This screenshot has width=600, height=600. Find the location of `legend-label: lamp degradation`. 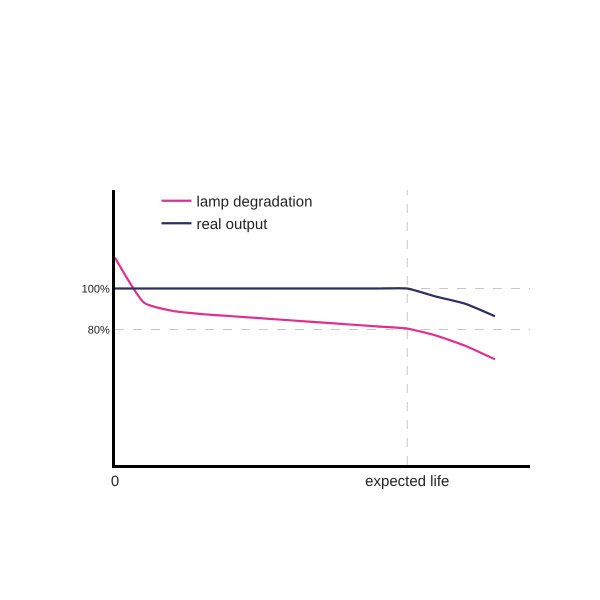

legend-label: lamp degradation is located at coordinates (254, 202).